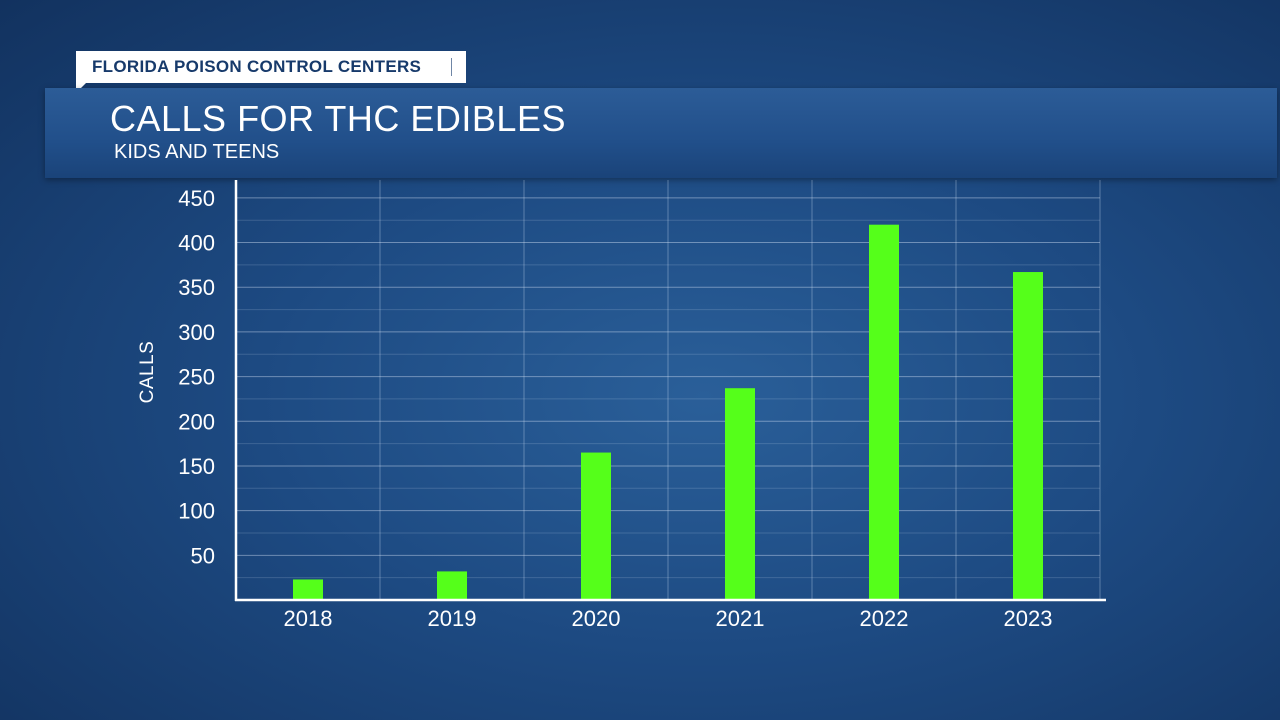 This screenshot has height=720, width=1280. I want to click on y-tick-label: 300, so click(196, 332).